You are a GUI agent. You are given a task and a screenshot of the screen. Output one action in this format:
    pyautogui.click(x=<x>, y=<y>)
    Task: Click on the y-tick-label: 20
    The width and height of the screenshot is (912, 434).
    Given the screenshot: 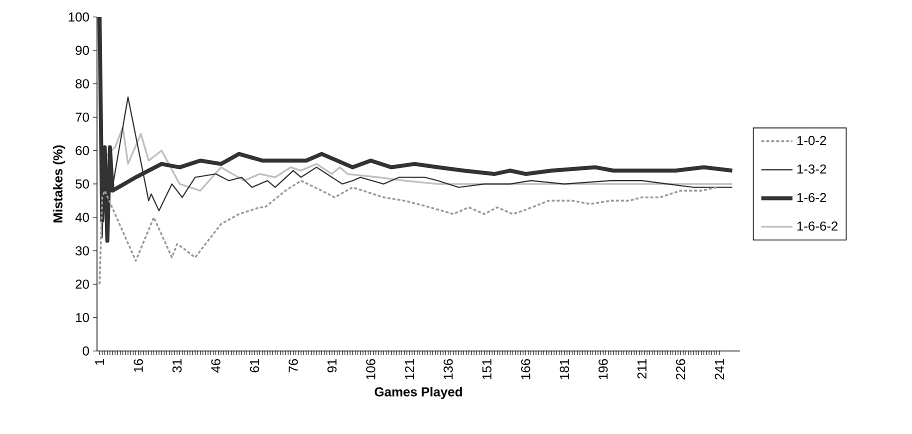 What is the action you would take?
    pyautogui.click(x=82, y=284)
    